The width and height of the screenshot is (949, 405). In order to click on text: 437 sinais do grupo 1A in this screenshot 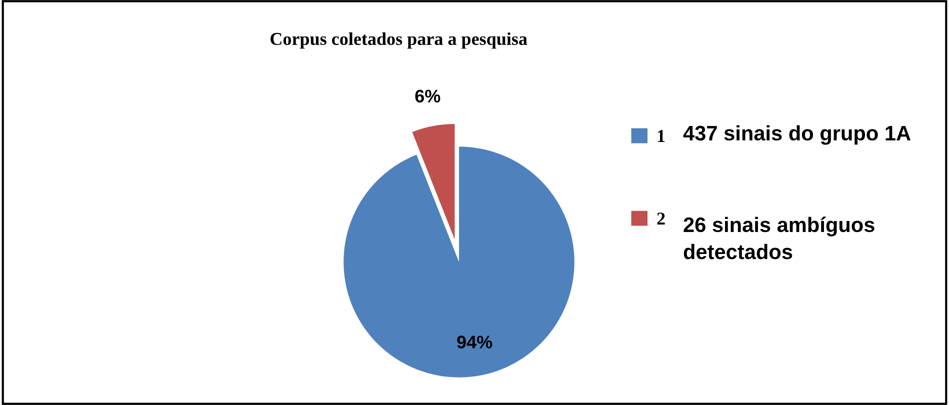, I will do `click(797, 135)`.